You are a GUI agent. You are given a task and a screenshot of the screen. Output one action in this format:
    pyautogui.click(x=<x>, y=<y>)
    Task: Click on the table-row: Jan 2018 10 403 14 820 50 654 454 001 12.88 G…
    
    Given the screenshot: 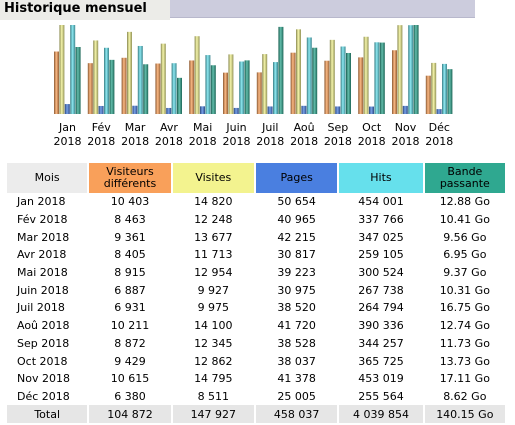 What is the action you would take?
    pyautogui.click(x=256, y=202)
    